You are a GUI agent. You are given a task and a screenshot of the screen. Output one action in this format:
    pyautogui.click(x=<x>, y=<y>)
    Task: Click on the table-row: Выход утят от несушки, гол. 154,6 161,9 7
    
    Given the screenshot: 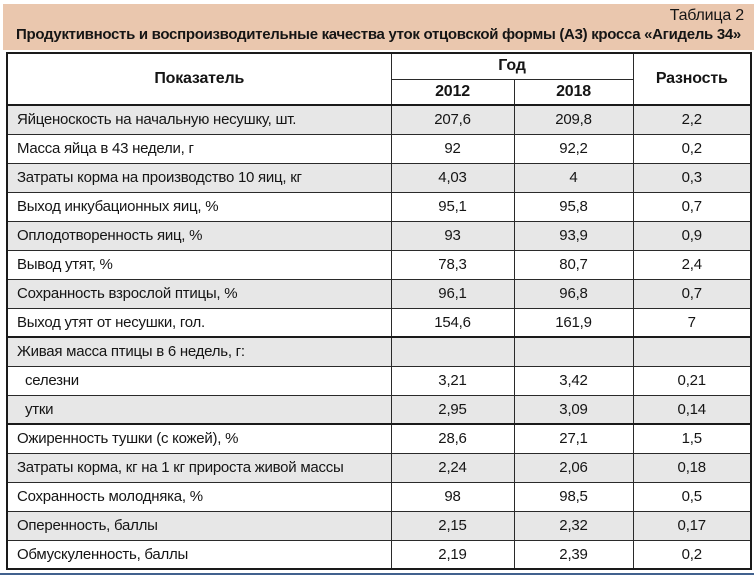 What is the action you would take?
    pyautogui.click(x=379, y=322)
    